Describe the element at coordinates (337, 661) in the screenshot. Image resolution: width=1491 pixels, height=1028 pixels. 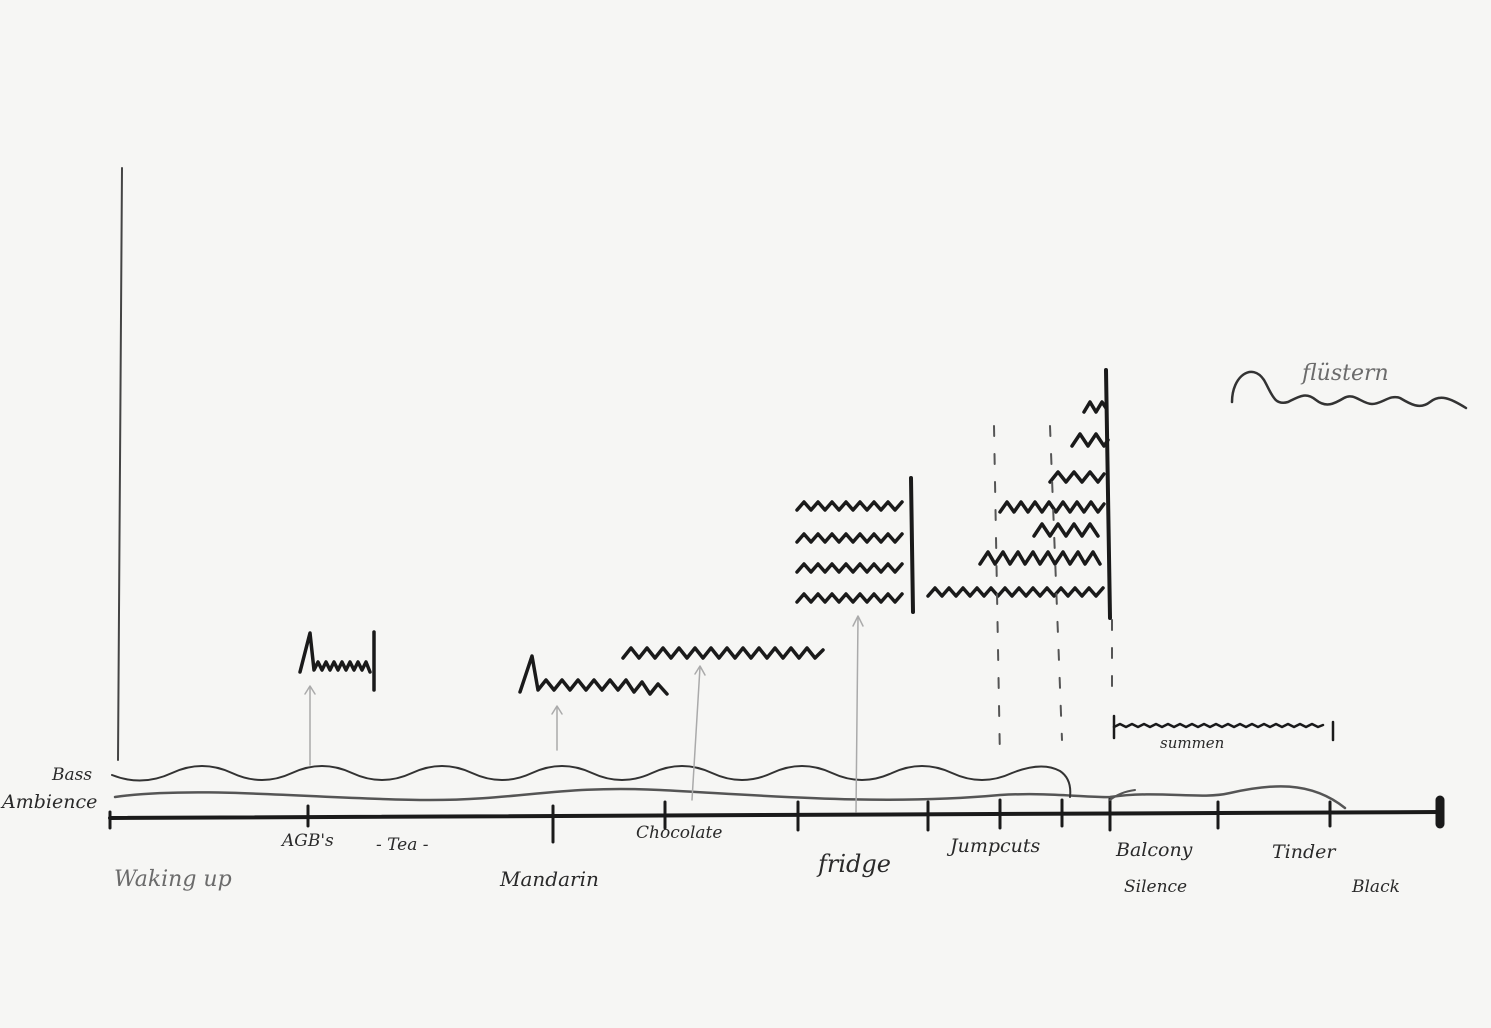
I see `sound-agbs` at that location.